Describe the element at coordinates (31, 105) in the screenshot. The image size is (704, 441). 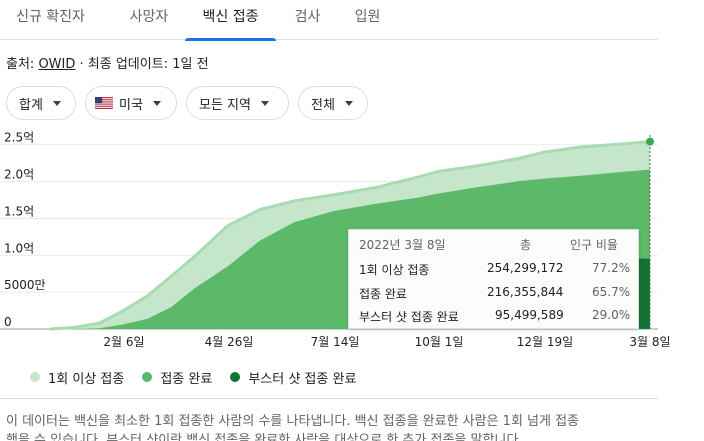
I see `chip-label: 합계` at that location.